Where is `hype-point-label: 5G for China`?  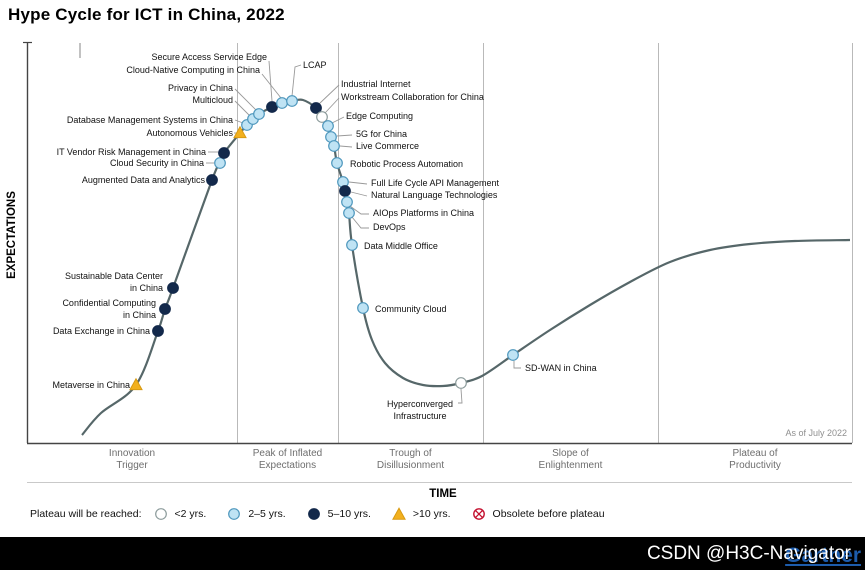 hype-point-label: 5G for China is located at coordinates (381, 134).